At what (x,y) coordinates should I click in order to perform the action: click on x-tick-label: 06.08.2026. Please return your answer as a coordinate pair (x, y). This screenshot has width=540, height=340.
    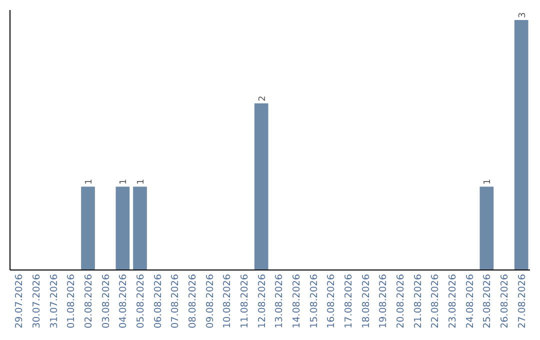
    Looking at the image, I should click on (158, 301).